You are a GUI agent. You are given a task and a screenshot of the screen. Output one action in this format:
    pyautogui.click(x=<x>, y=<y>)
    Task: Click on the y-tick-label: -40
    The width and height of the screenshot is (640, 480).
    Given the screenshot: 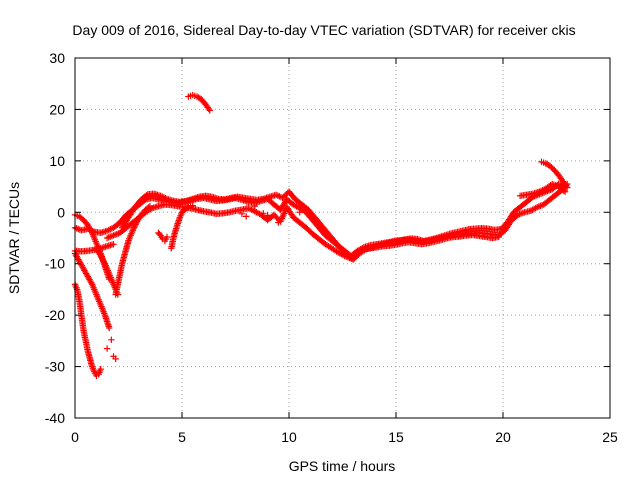 What is the action you would take?
    pyautogui.click(x=55, y=418)
    